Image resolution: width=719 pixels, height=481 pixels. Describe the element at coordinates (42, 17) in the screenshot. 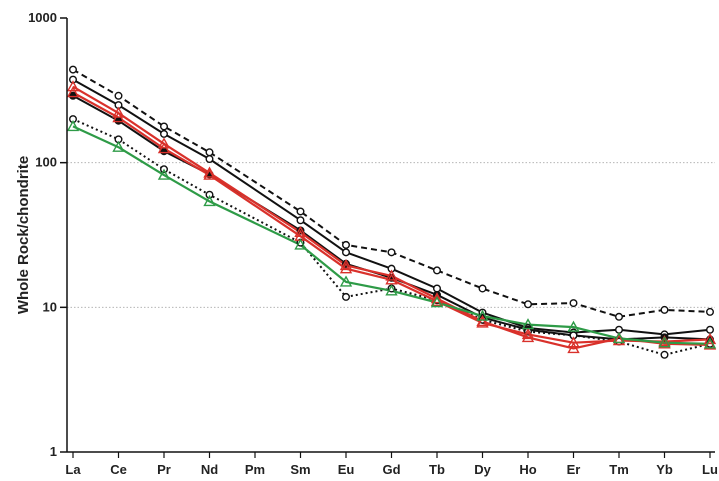

I see `y-tick-label: 1000` at that location.